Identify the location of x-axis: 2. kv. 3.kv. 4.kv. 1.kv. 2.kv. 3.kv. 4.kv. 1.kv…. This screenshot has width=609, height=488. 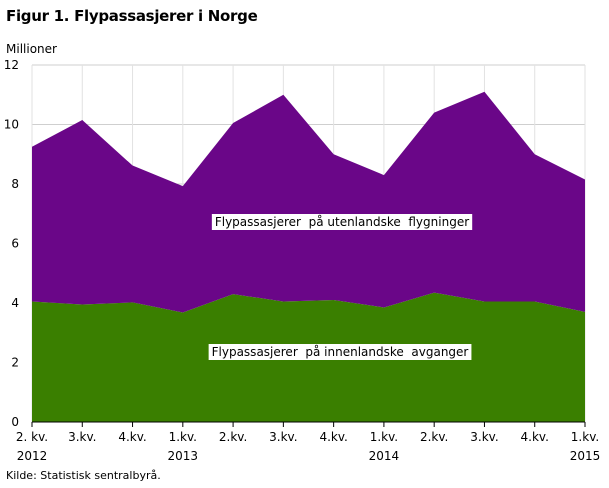
(308, 442).